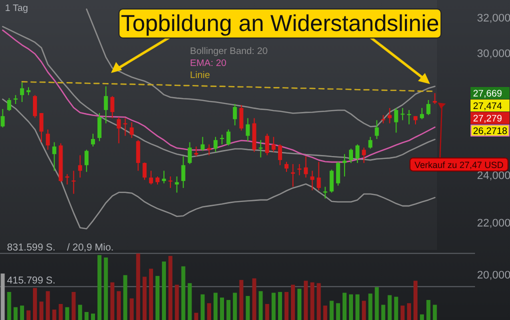  Describe the element at coordinates (493, 224) in the screenshot. I see `y-tick-label: 22,000` at that location.